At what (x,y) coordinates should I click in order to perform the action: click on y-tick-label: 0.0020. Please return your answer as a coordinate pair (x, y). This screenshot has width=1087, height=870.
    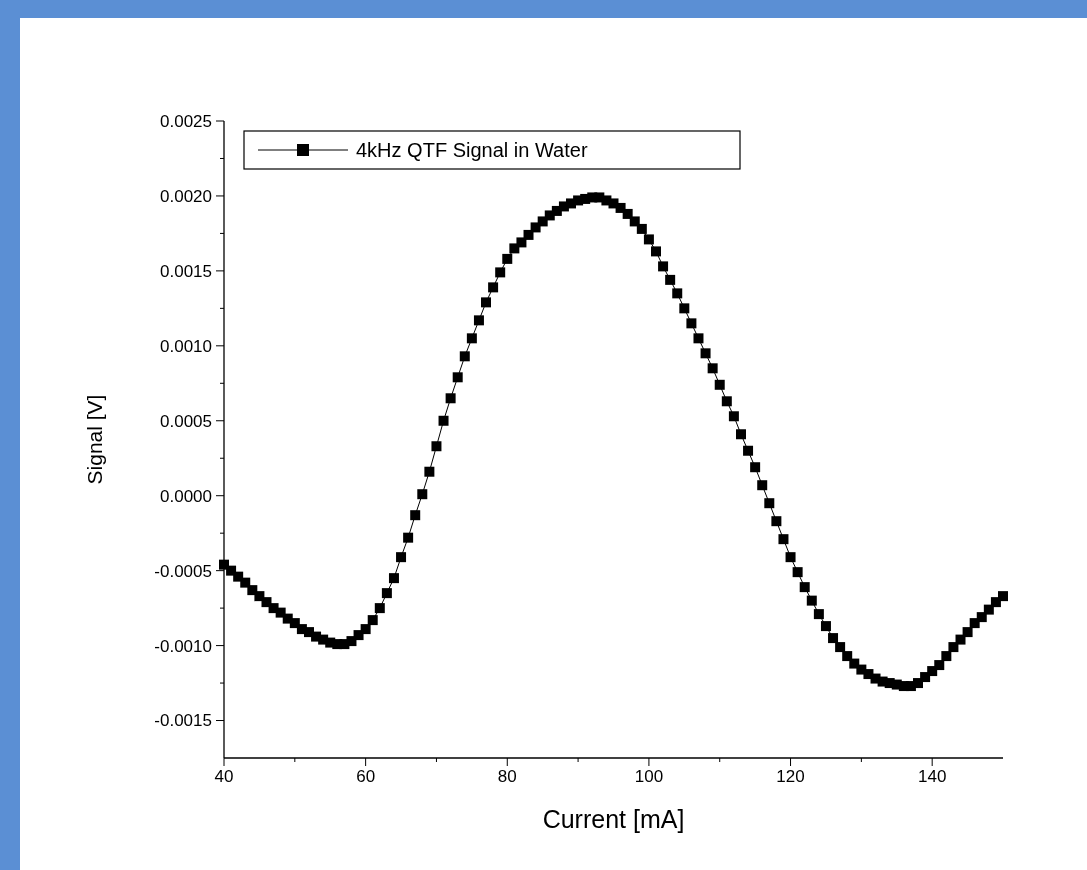
    Looking at the image, I should click on (186, 196).